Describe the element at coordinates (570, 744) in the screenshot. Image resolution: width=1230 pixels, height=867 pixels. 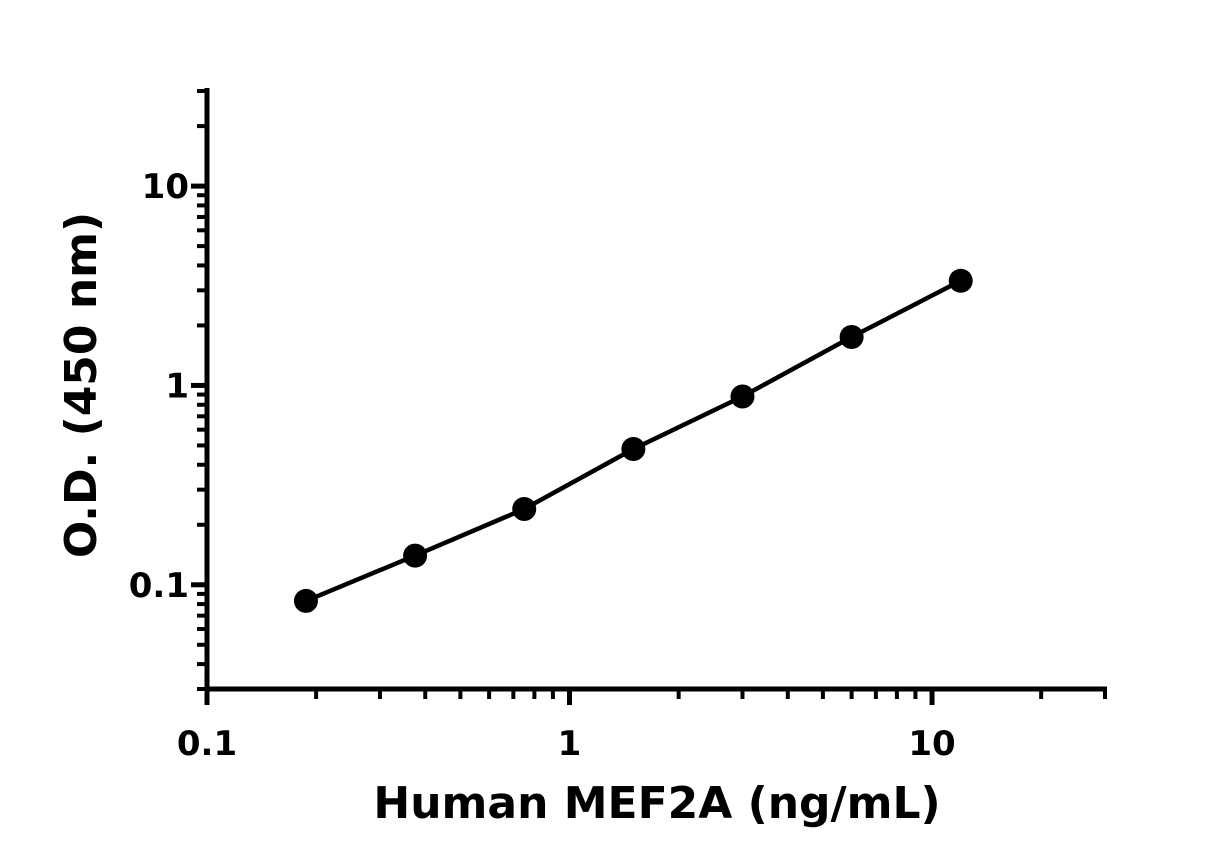
I see `x-tick-label: 1` at that location.